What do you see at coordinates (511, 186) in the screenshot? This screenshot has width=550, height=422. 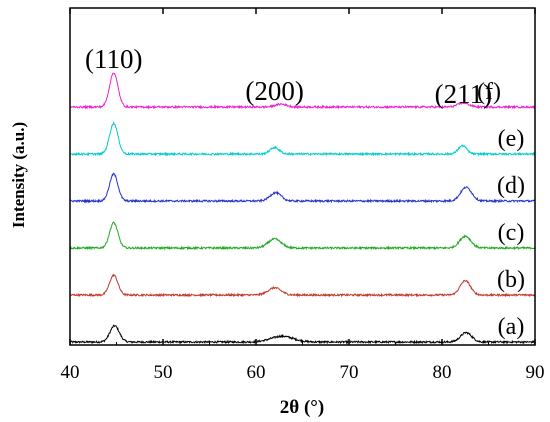 I see `series-label-d: (d)` at bounding box center [511, 186].